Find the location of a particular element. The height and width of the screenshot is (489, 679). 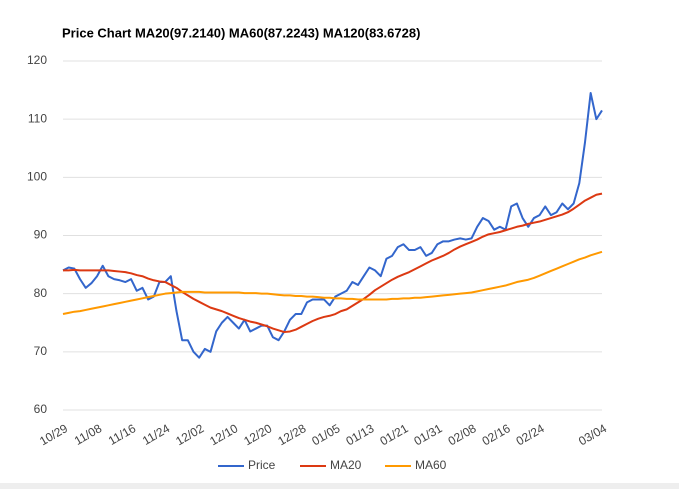

y-tick-label: 60 is located at coordinates (41, 409).